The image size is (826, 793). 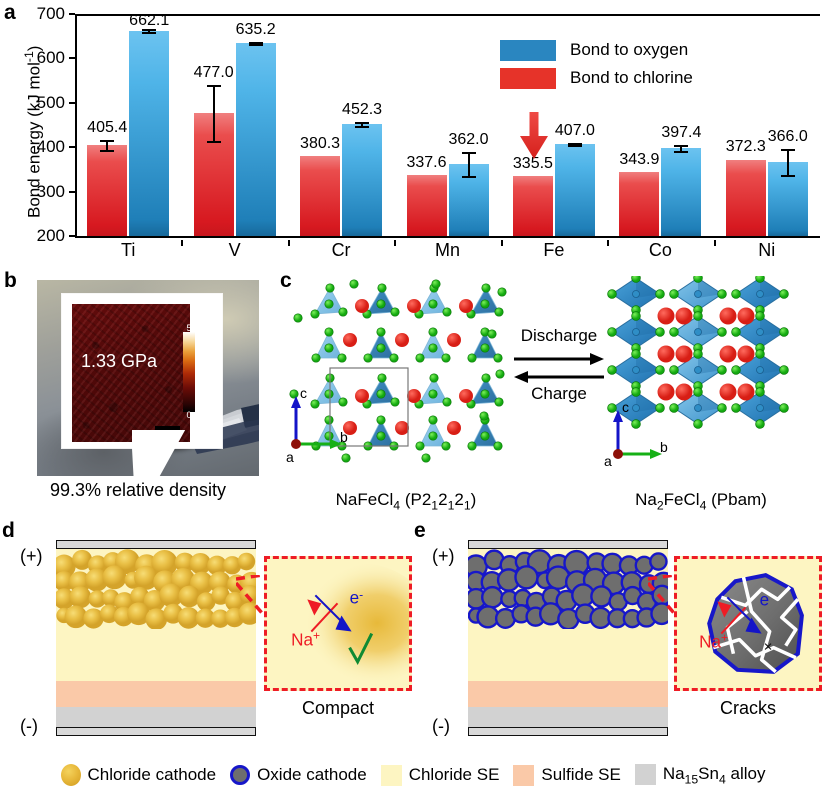 What do you see at coordinates (645, 775) in the screenshot?
I see `na-alloy-swatch` at bounding box center [645, 775].